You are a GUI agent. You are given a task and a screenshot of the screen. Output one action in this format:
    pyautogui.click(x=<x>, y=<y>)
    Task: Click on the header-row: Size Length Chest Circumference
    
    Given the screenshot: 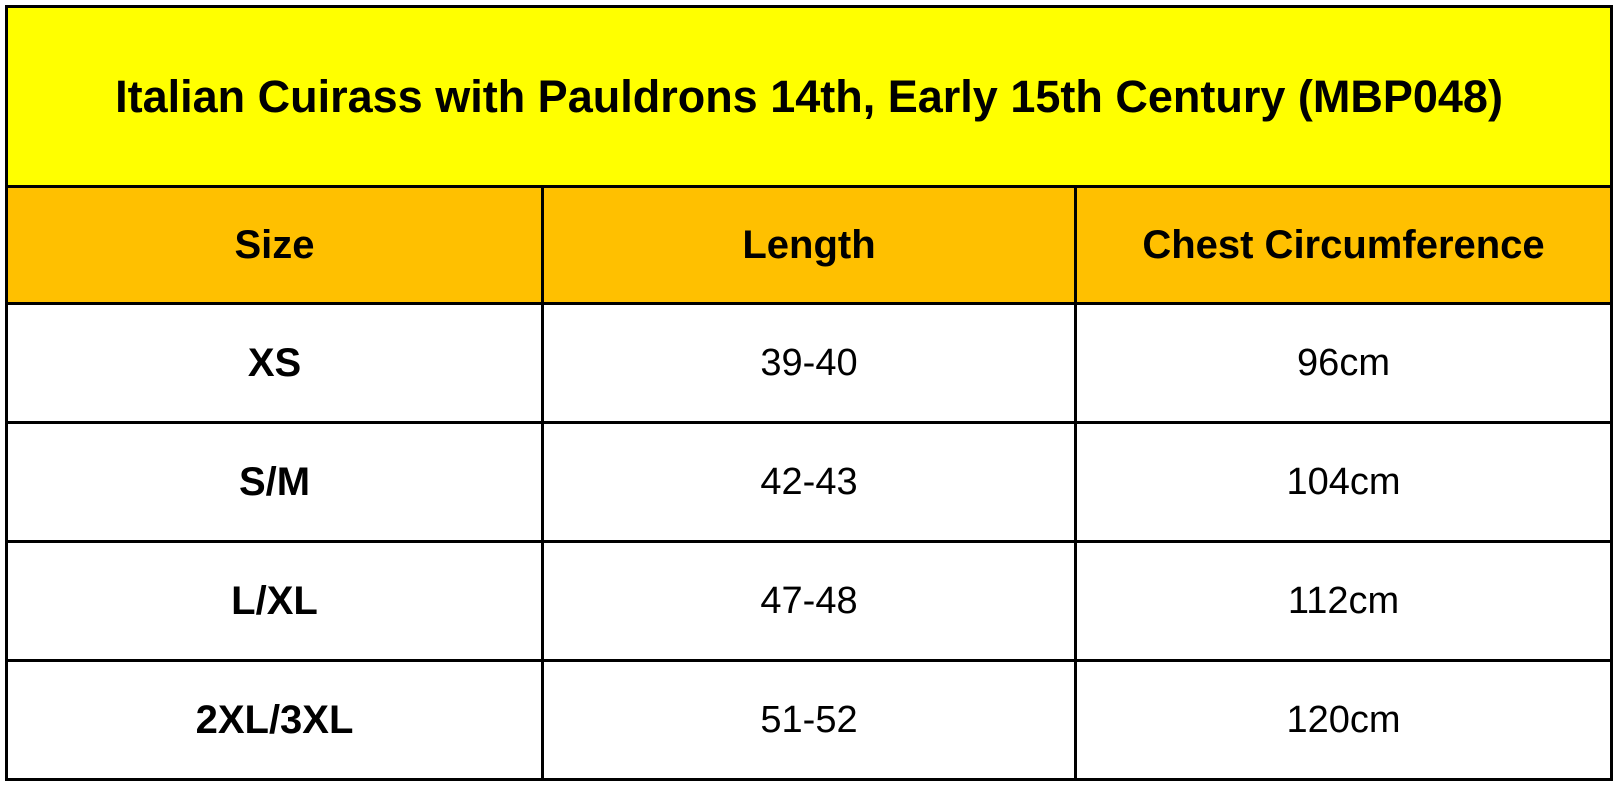 What is the action you would take?
    pyautogui.click(x=809, y=245)
    